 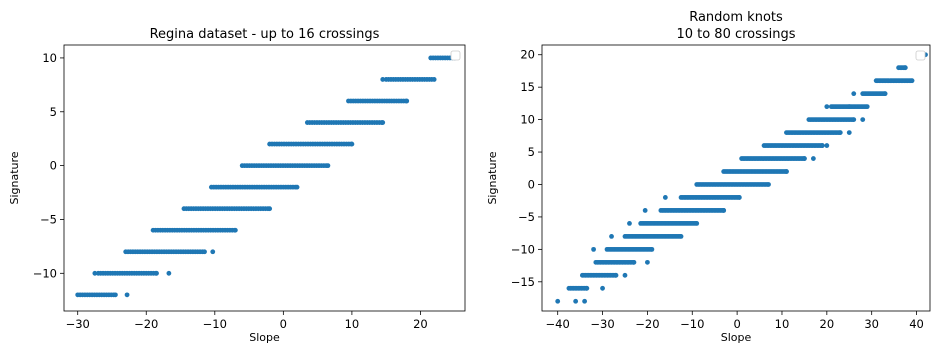 What do you see at coordinates (523, 282) in the screenshot?
I see `y-tick-label: −15` at bounding box center [523, 282].